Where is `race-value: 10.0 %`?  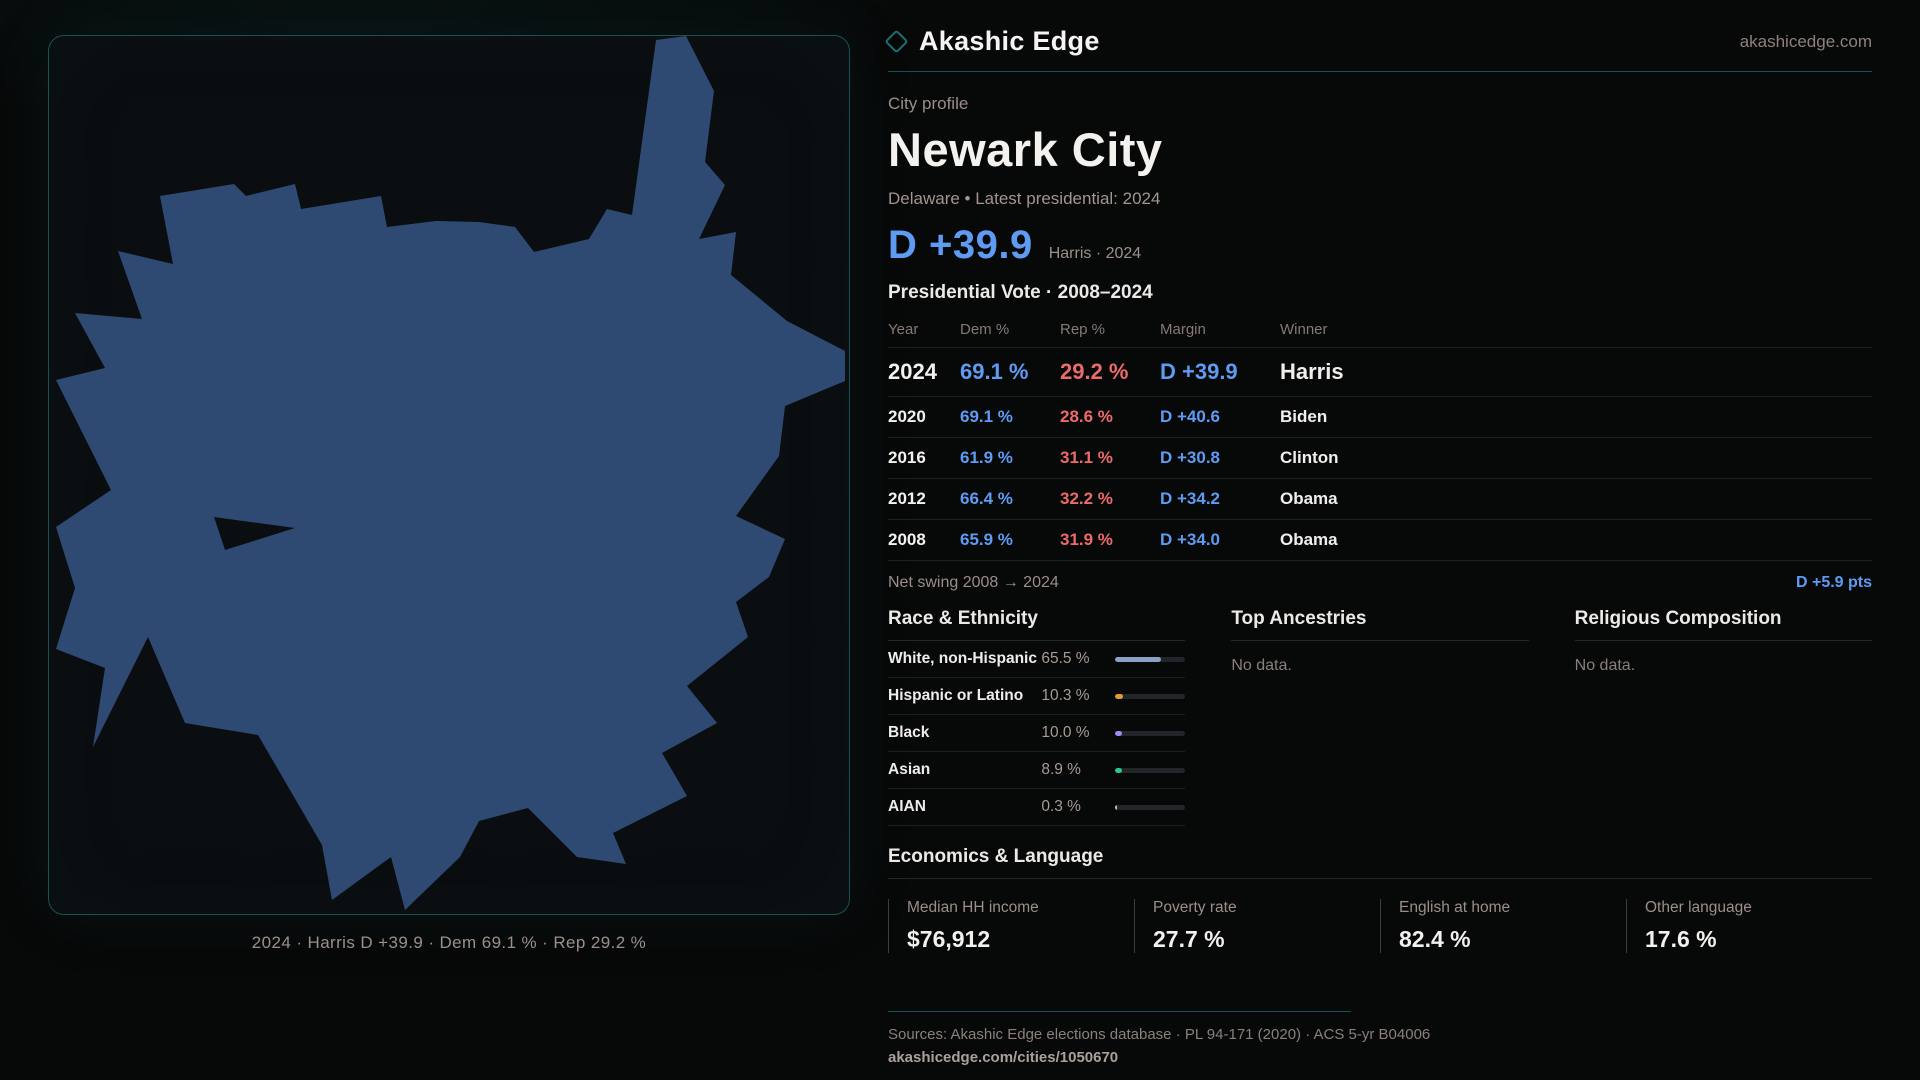
race-value: 10.0 % is located at coordinates (1065, 732).